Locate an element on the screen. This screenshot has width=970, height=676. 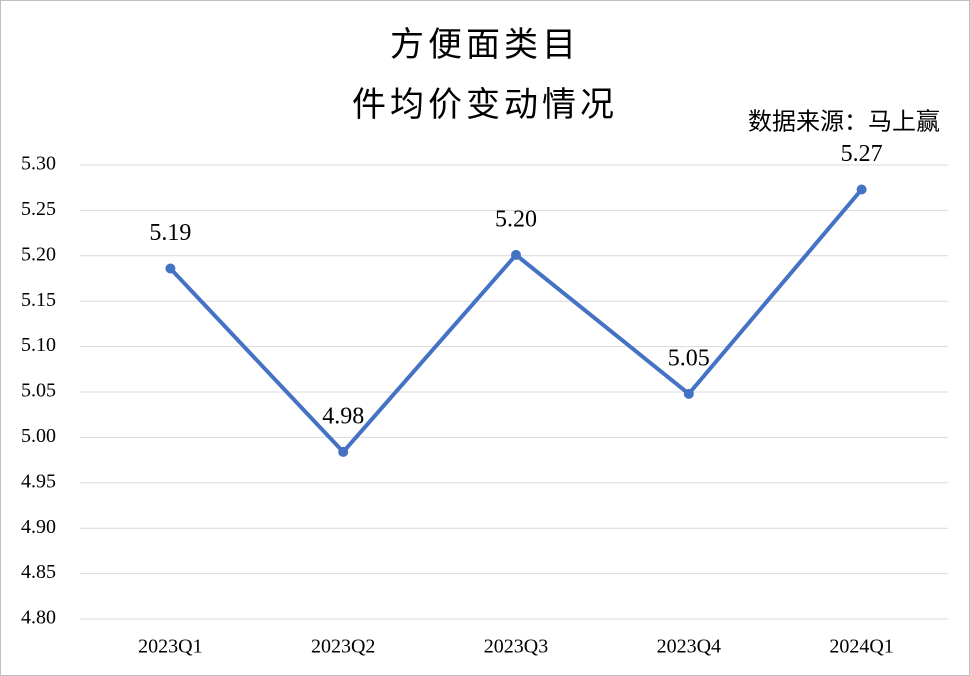
chart-subtitle: 件均价变动情况 is located at coordinates (485, 105).